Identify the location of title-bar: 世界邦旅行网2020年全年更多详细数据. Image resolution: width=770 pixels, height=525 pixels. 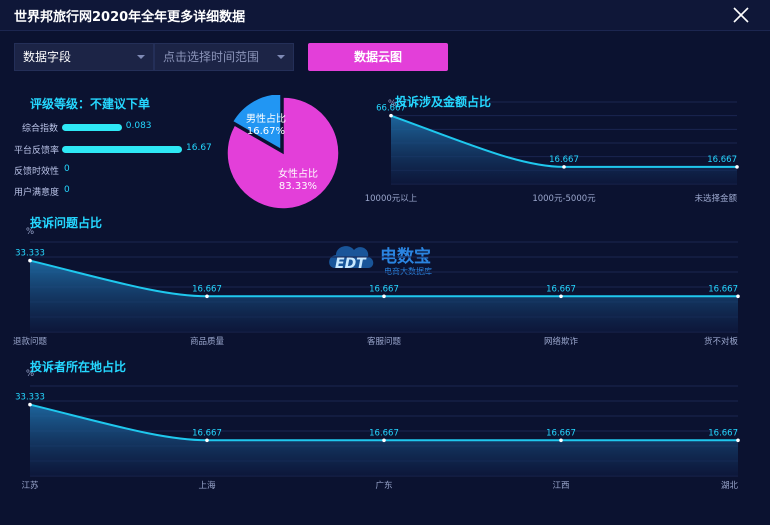
(385, 15).